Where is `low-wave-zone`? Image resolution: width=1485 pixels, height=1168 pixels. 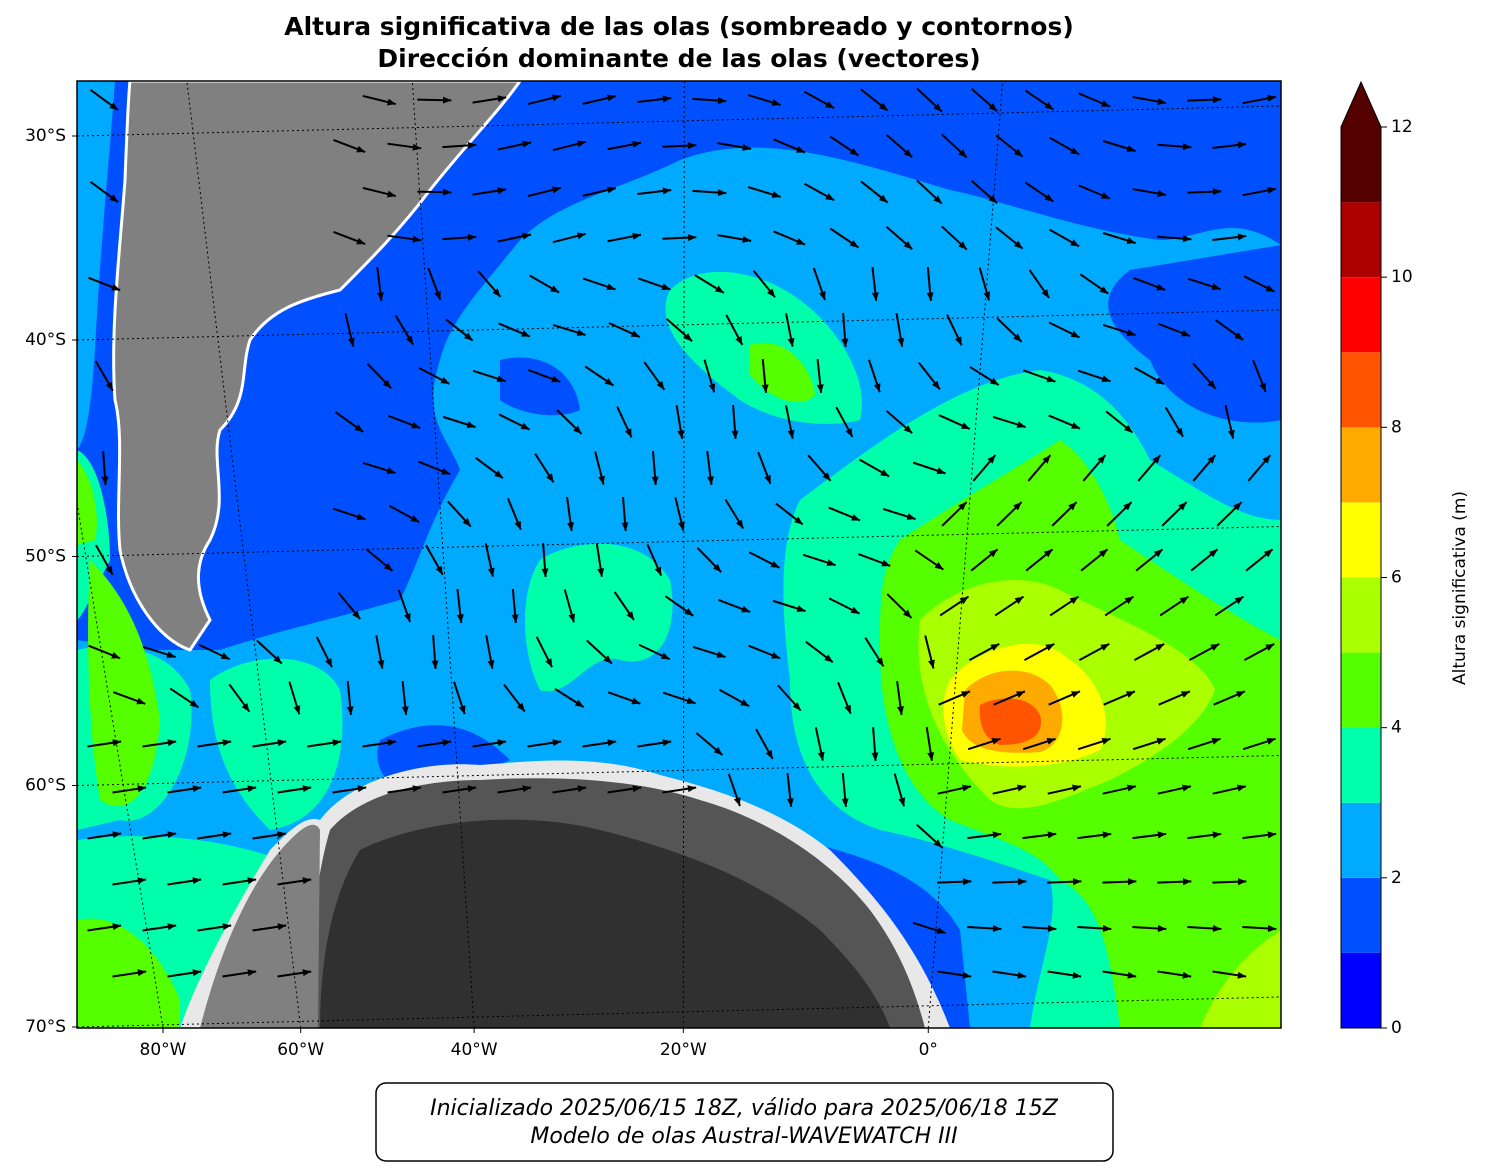
low-wave-zone is located at coordinates (1194, 334).